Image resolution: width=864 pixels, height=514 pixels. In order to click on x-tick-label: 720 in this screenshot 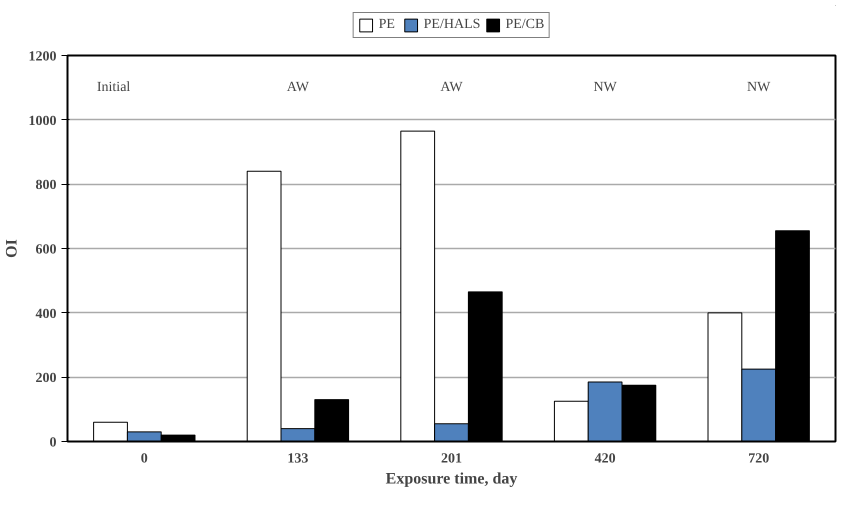, I will do `click(759, 459)`.